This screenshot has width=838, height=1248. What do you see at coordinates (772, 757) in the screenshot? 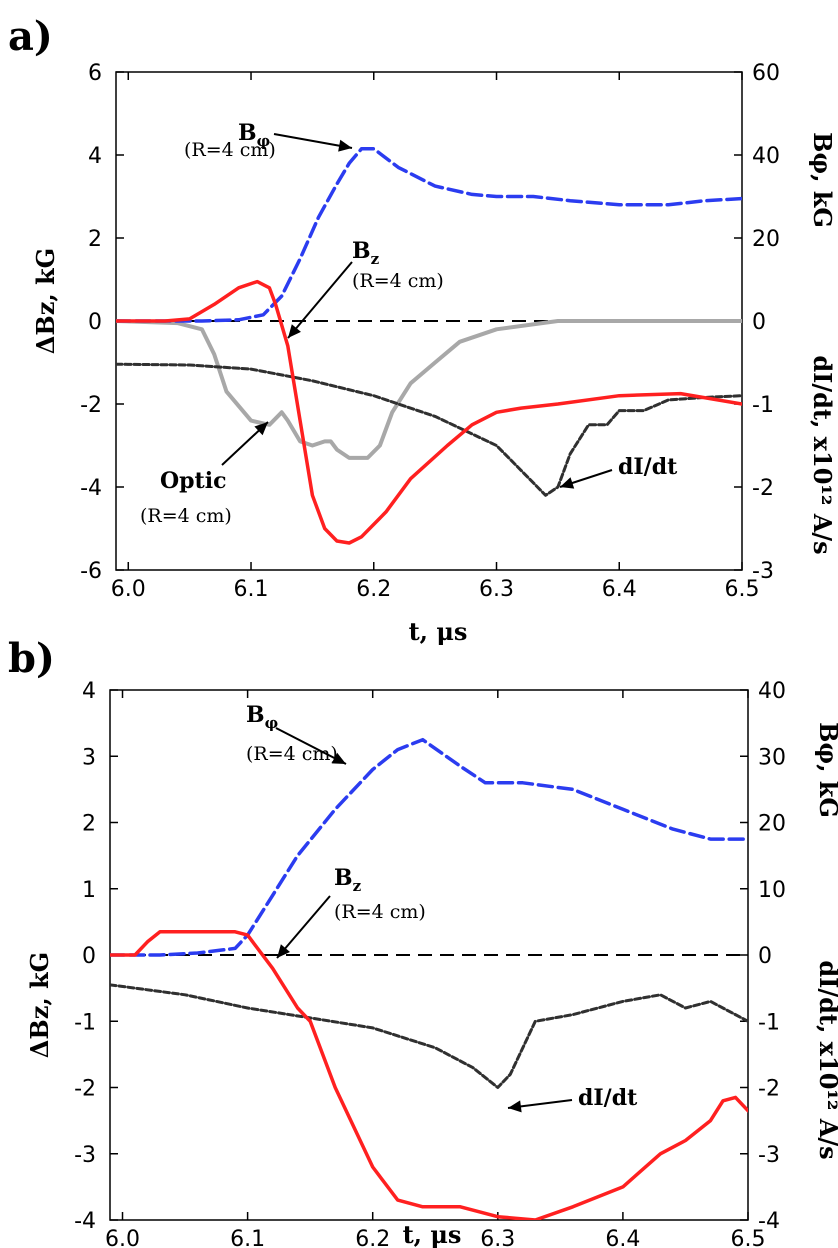
I see `right-tick-label: 30` at bounding box center [772, 757].